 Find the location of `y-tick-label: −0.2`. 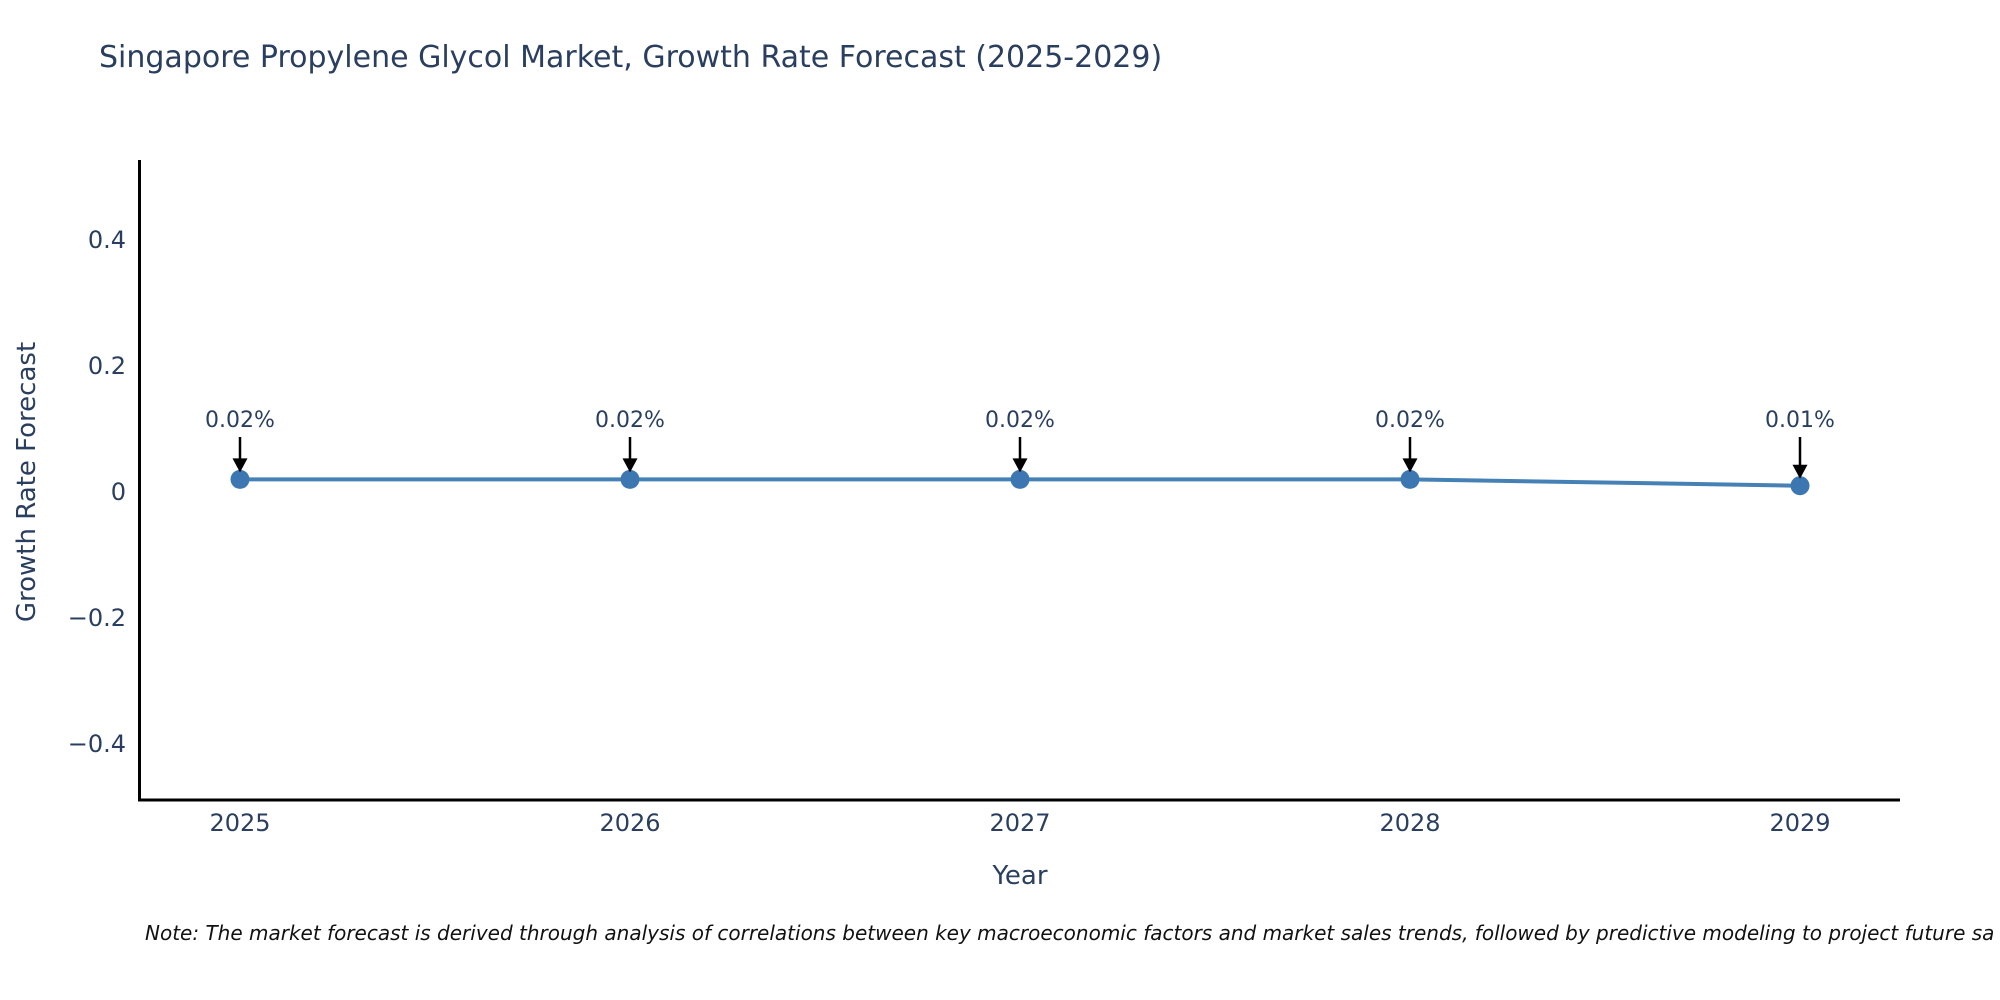

y-tick-label: −0.2 is located at coordinates (97, 618).